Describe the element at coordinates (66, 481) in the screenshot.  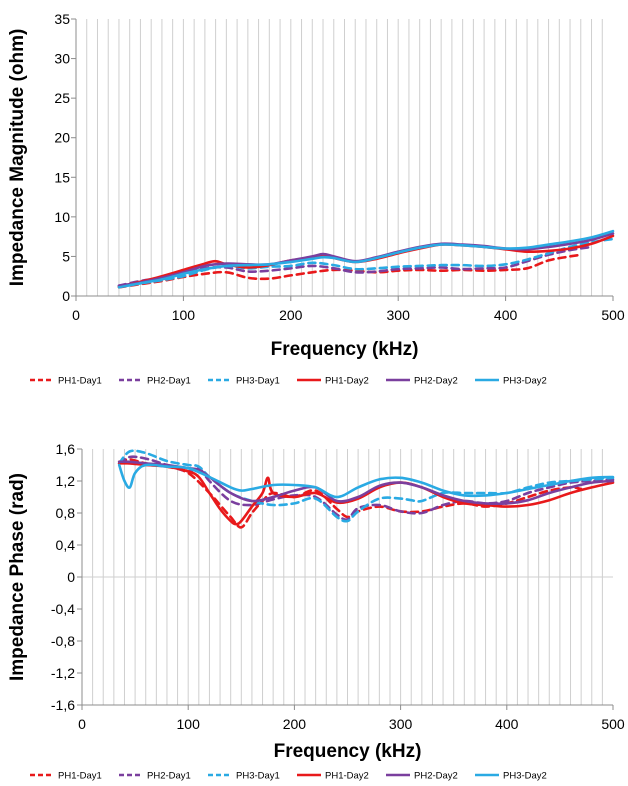
I see `y-tick-label: 1,2` at that location.